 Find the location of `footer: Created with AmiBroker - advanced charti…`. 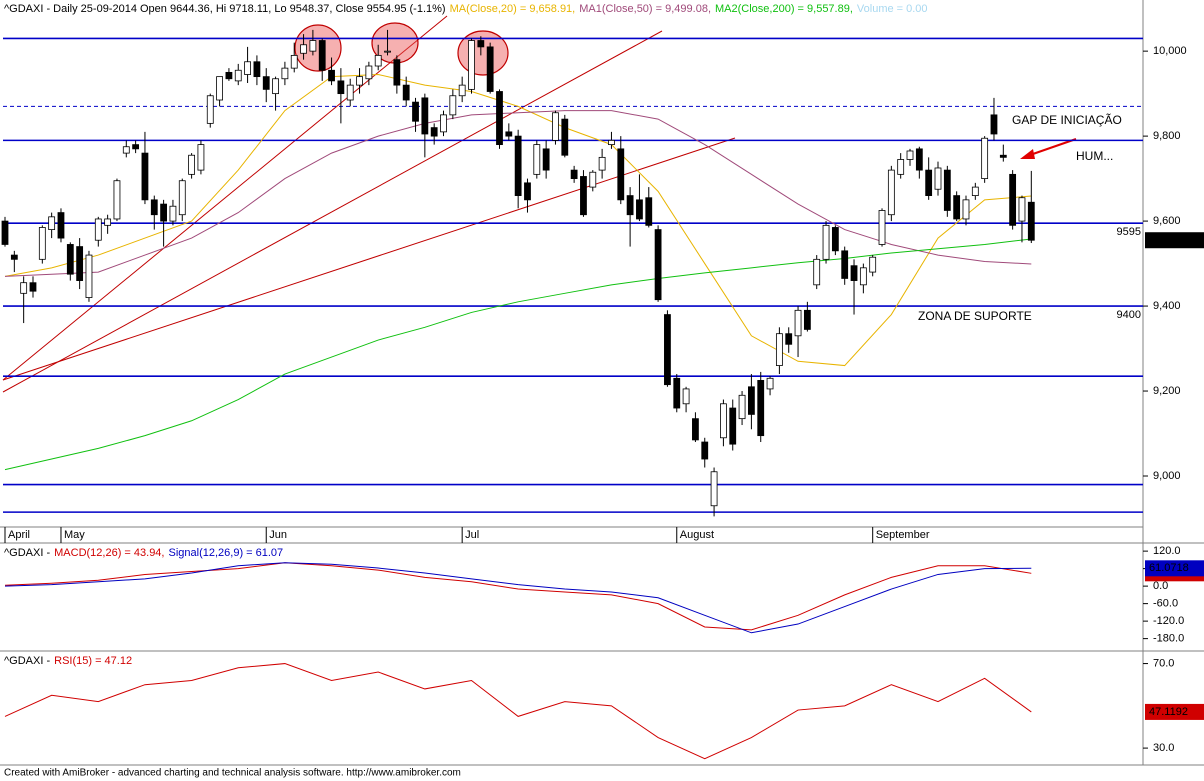

footer: Created with AmiBroker - advanced charti… is located at coordinates (232, 773).